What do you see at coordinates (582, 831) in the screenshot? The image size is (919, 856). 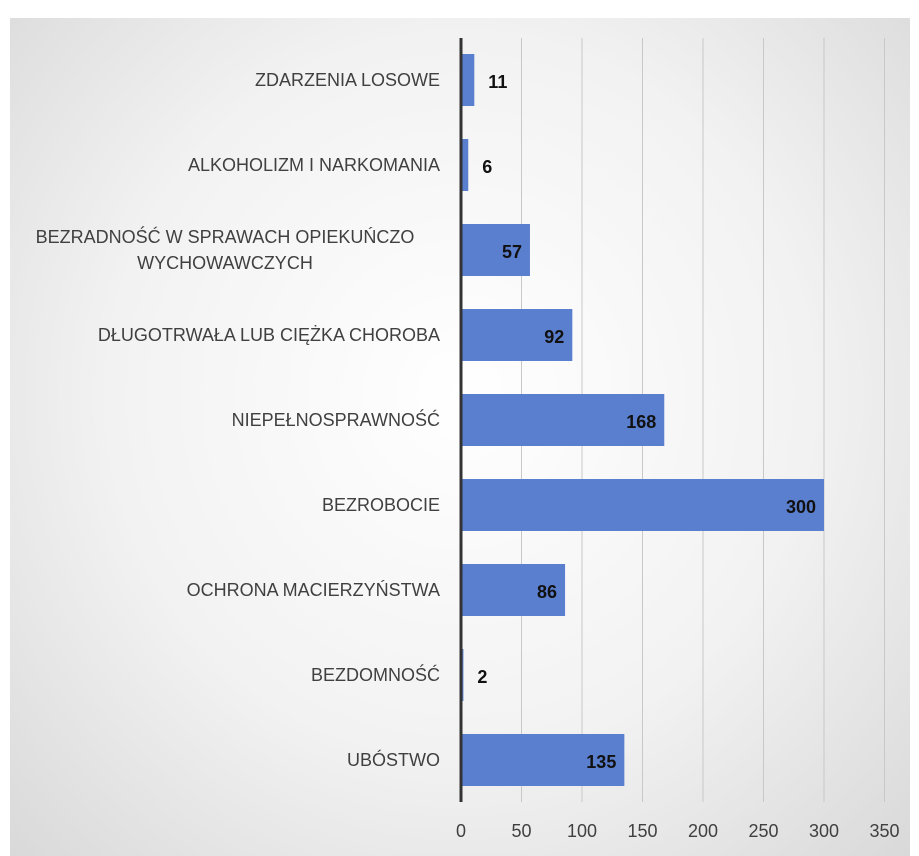 I see `x-tick-label: 100` at bounding box center [582, 831].